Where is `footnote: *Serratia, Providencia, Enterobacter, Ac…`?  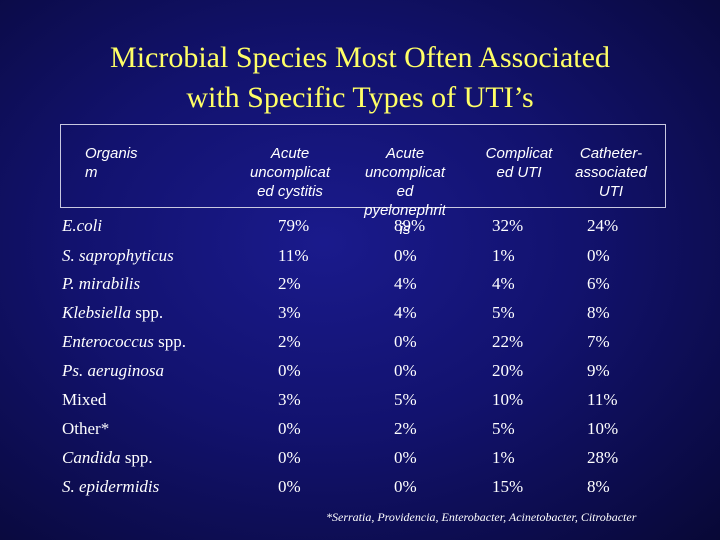
footnote: *Serratia, Providencia, Enterobacter, Ac… is located at coordinates (481, 517).